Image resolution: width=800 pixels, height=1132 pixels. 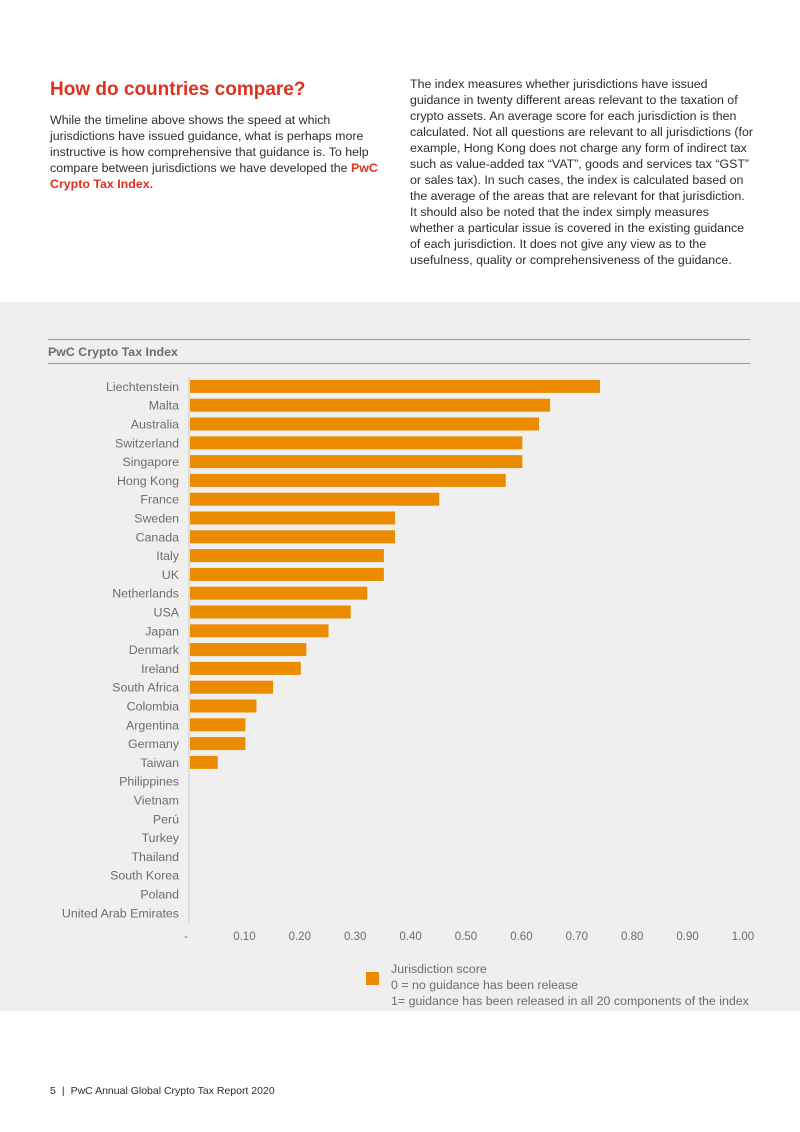 What do you see at coordinates (171, 575) in the screenshot?
I see `category-label: UK` at bounding box center [171, 575].